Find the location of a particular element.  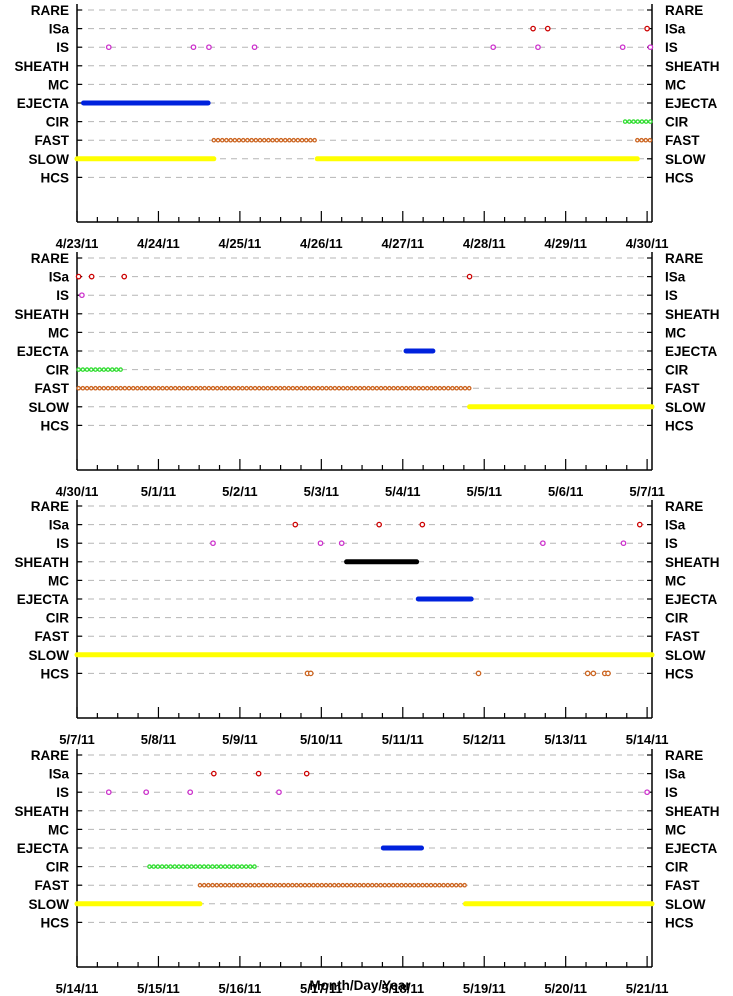

x-tick-label: 4/26/11 is located at coordinates (321, 243).